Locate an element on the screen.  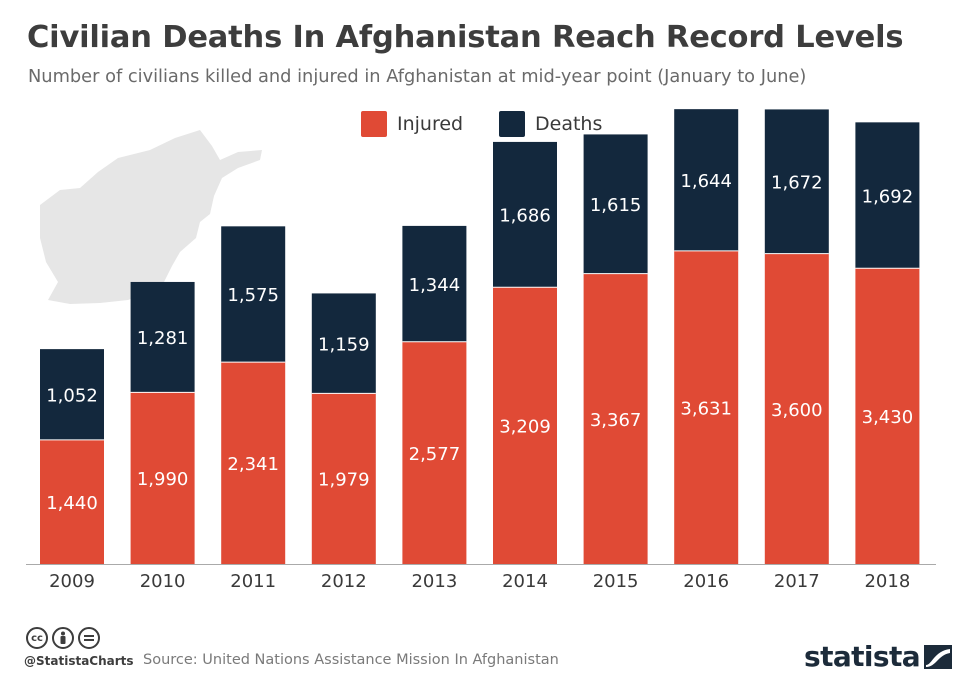
bar-injured-2011 is located at coordinates (253, 463).